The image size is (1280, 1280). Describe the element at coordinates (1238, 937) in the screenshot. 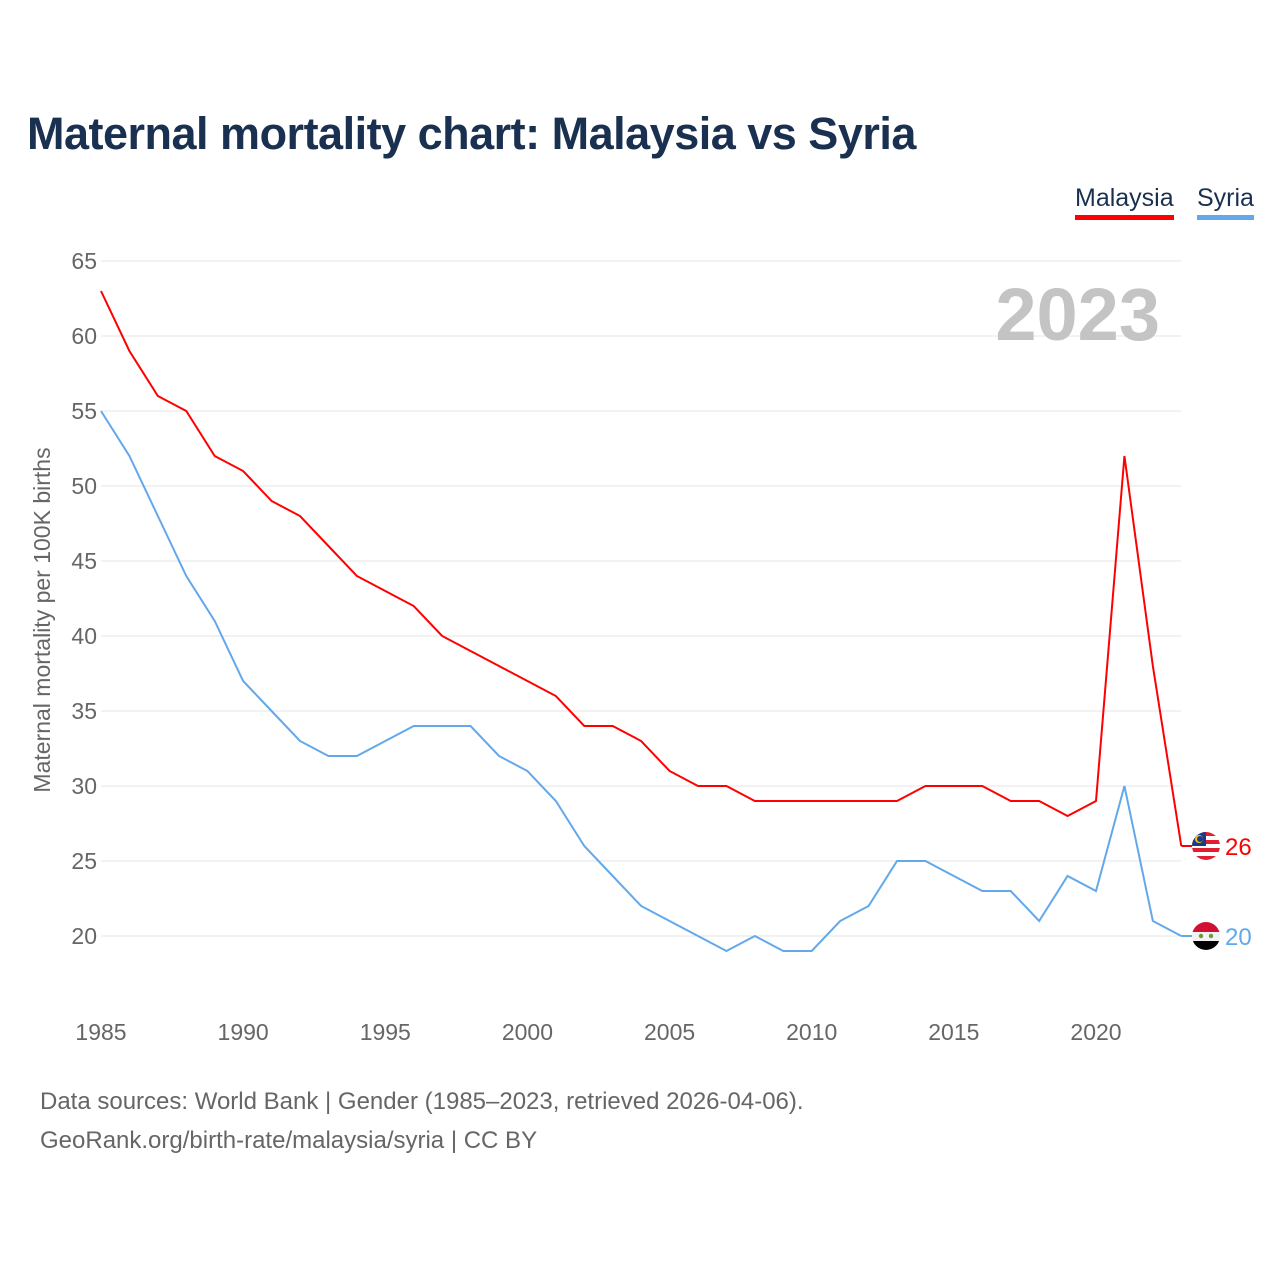

I see `end-value-label-syria: 20` at that location.